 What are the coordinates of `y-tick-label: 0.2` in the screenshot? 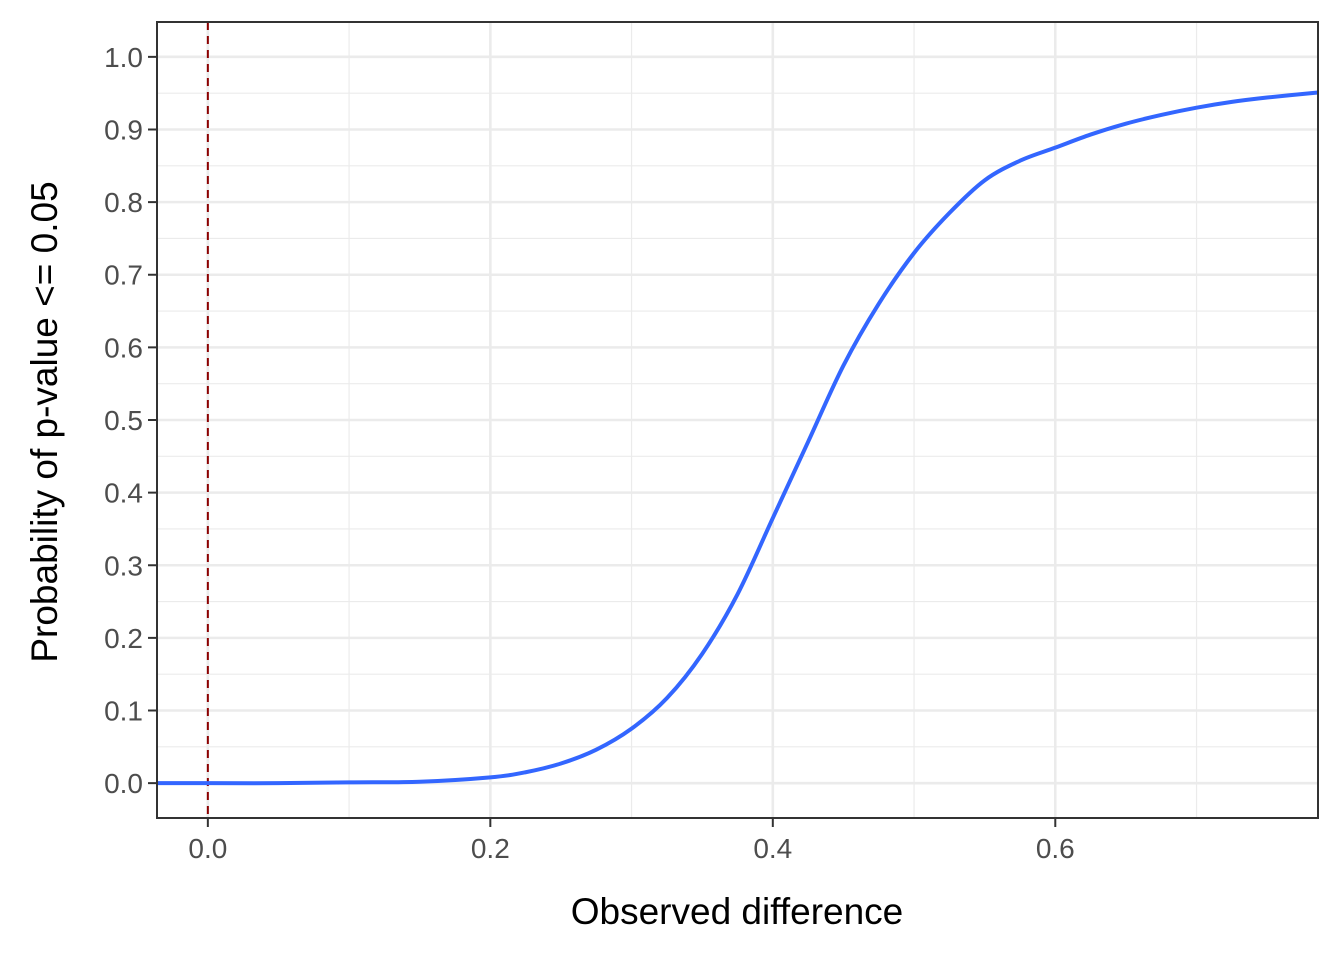 It's located at (123, 638).